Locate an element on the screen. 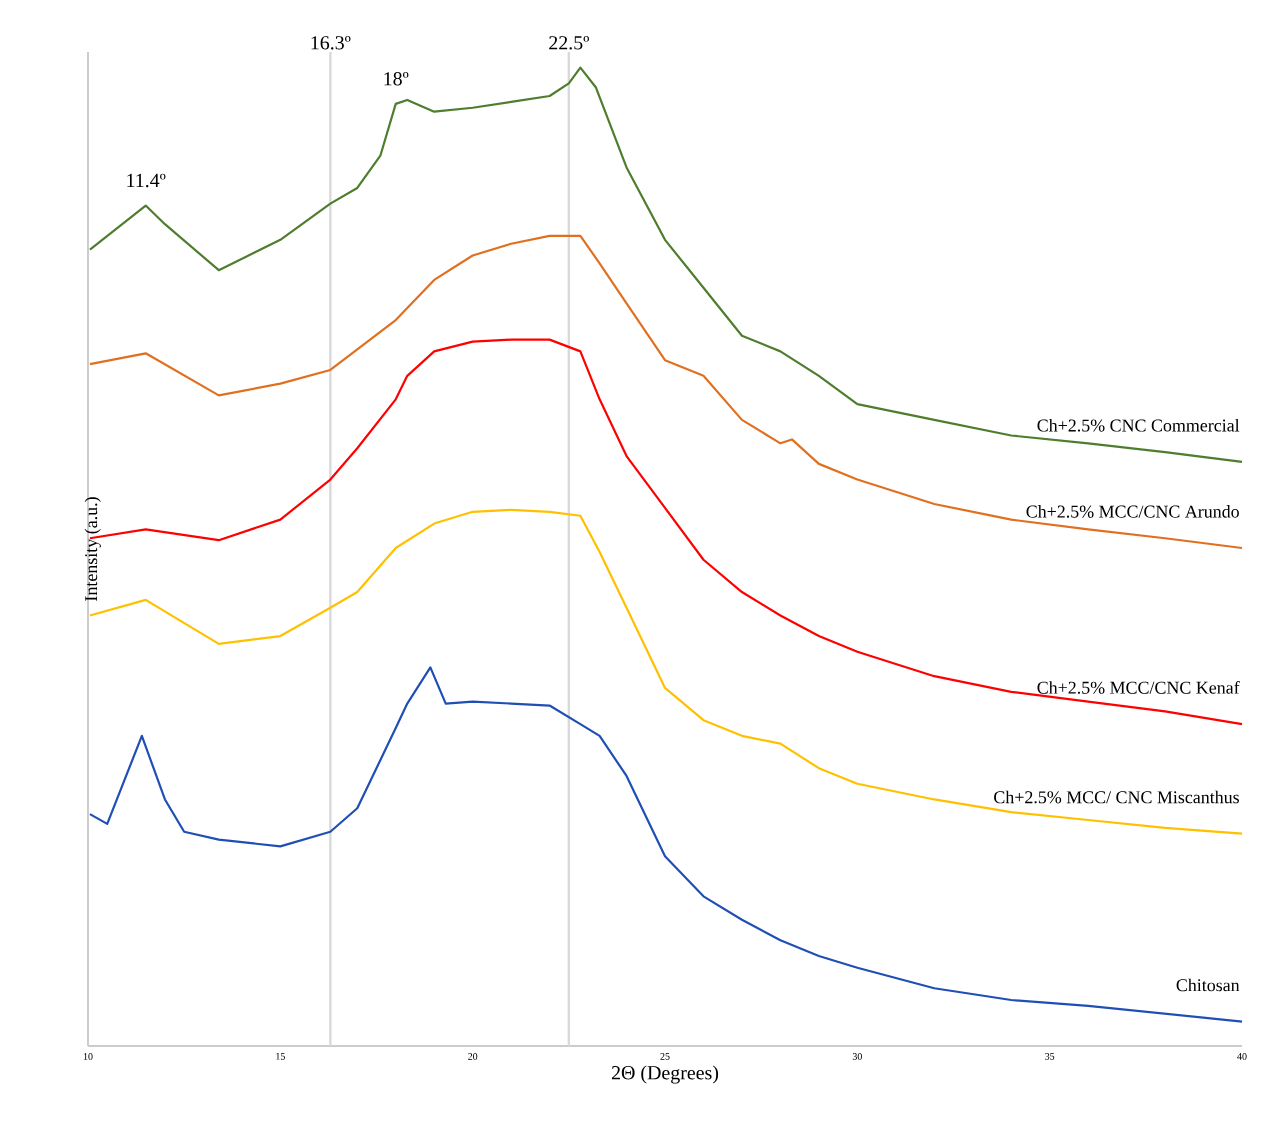  ref-line-label: 16.3º is located at coordinates (331, 43).